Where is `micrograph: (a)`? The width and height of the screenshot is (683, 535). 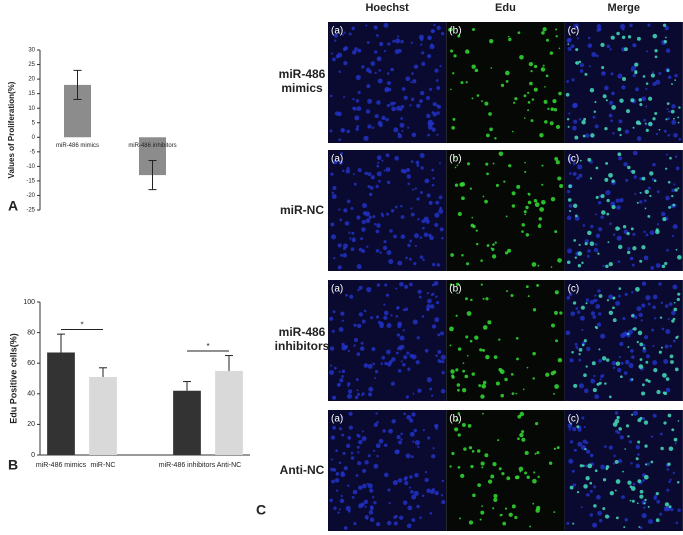 micrograph: (a) is located at coordinates (387, 470).